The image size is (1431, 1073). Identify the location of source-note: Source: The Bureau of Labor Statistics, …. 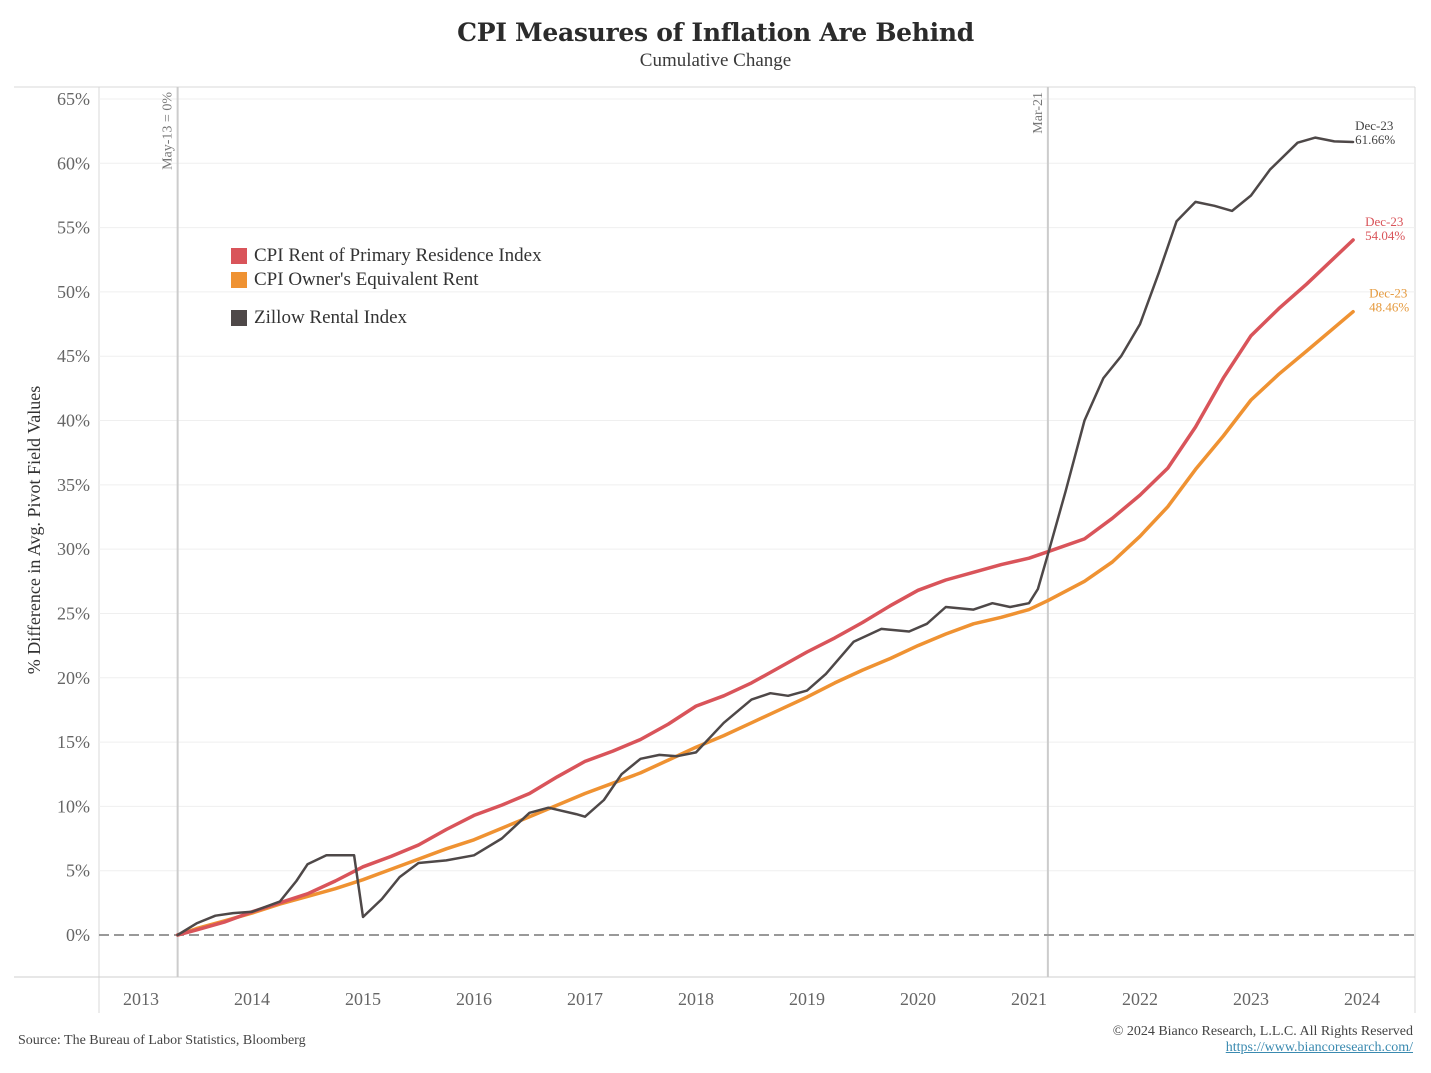
(162, 1040).